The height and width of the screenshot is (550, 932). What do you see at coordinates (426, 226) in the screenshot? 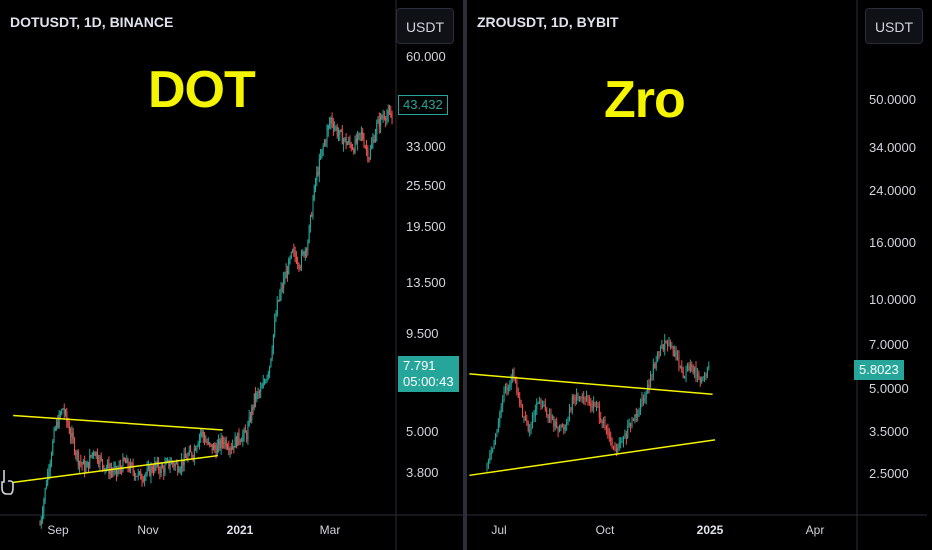
I see `left-y-tick-label: 19.500` at bounding box center [426, 226].